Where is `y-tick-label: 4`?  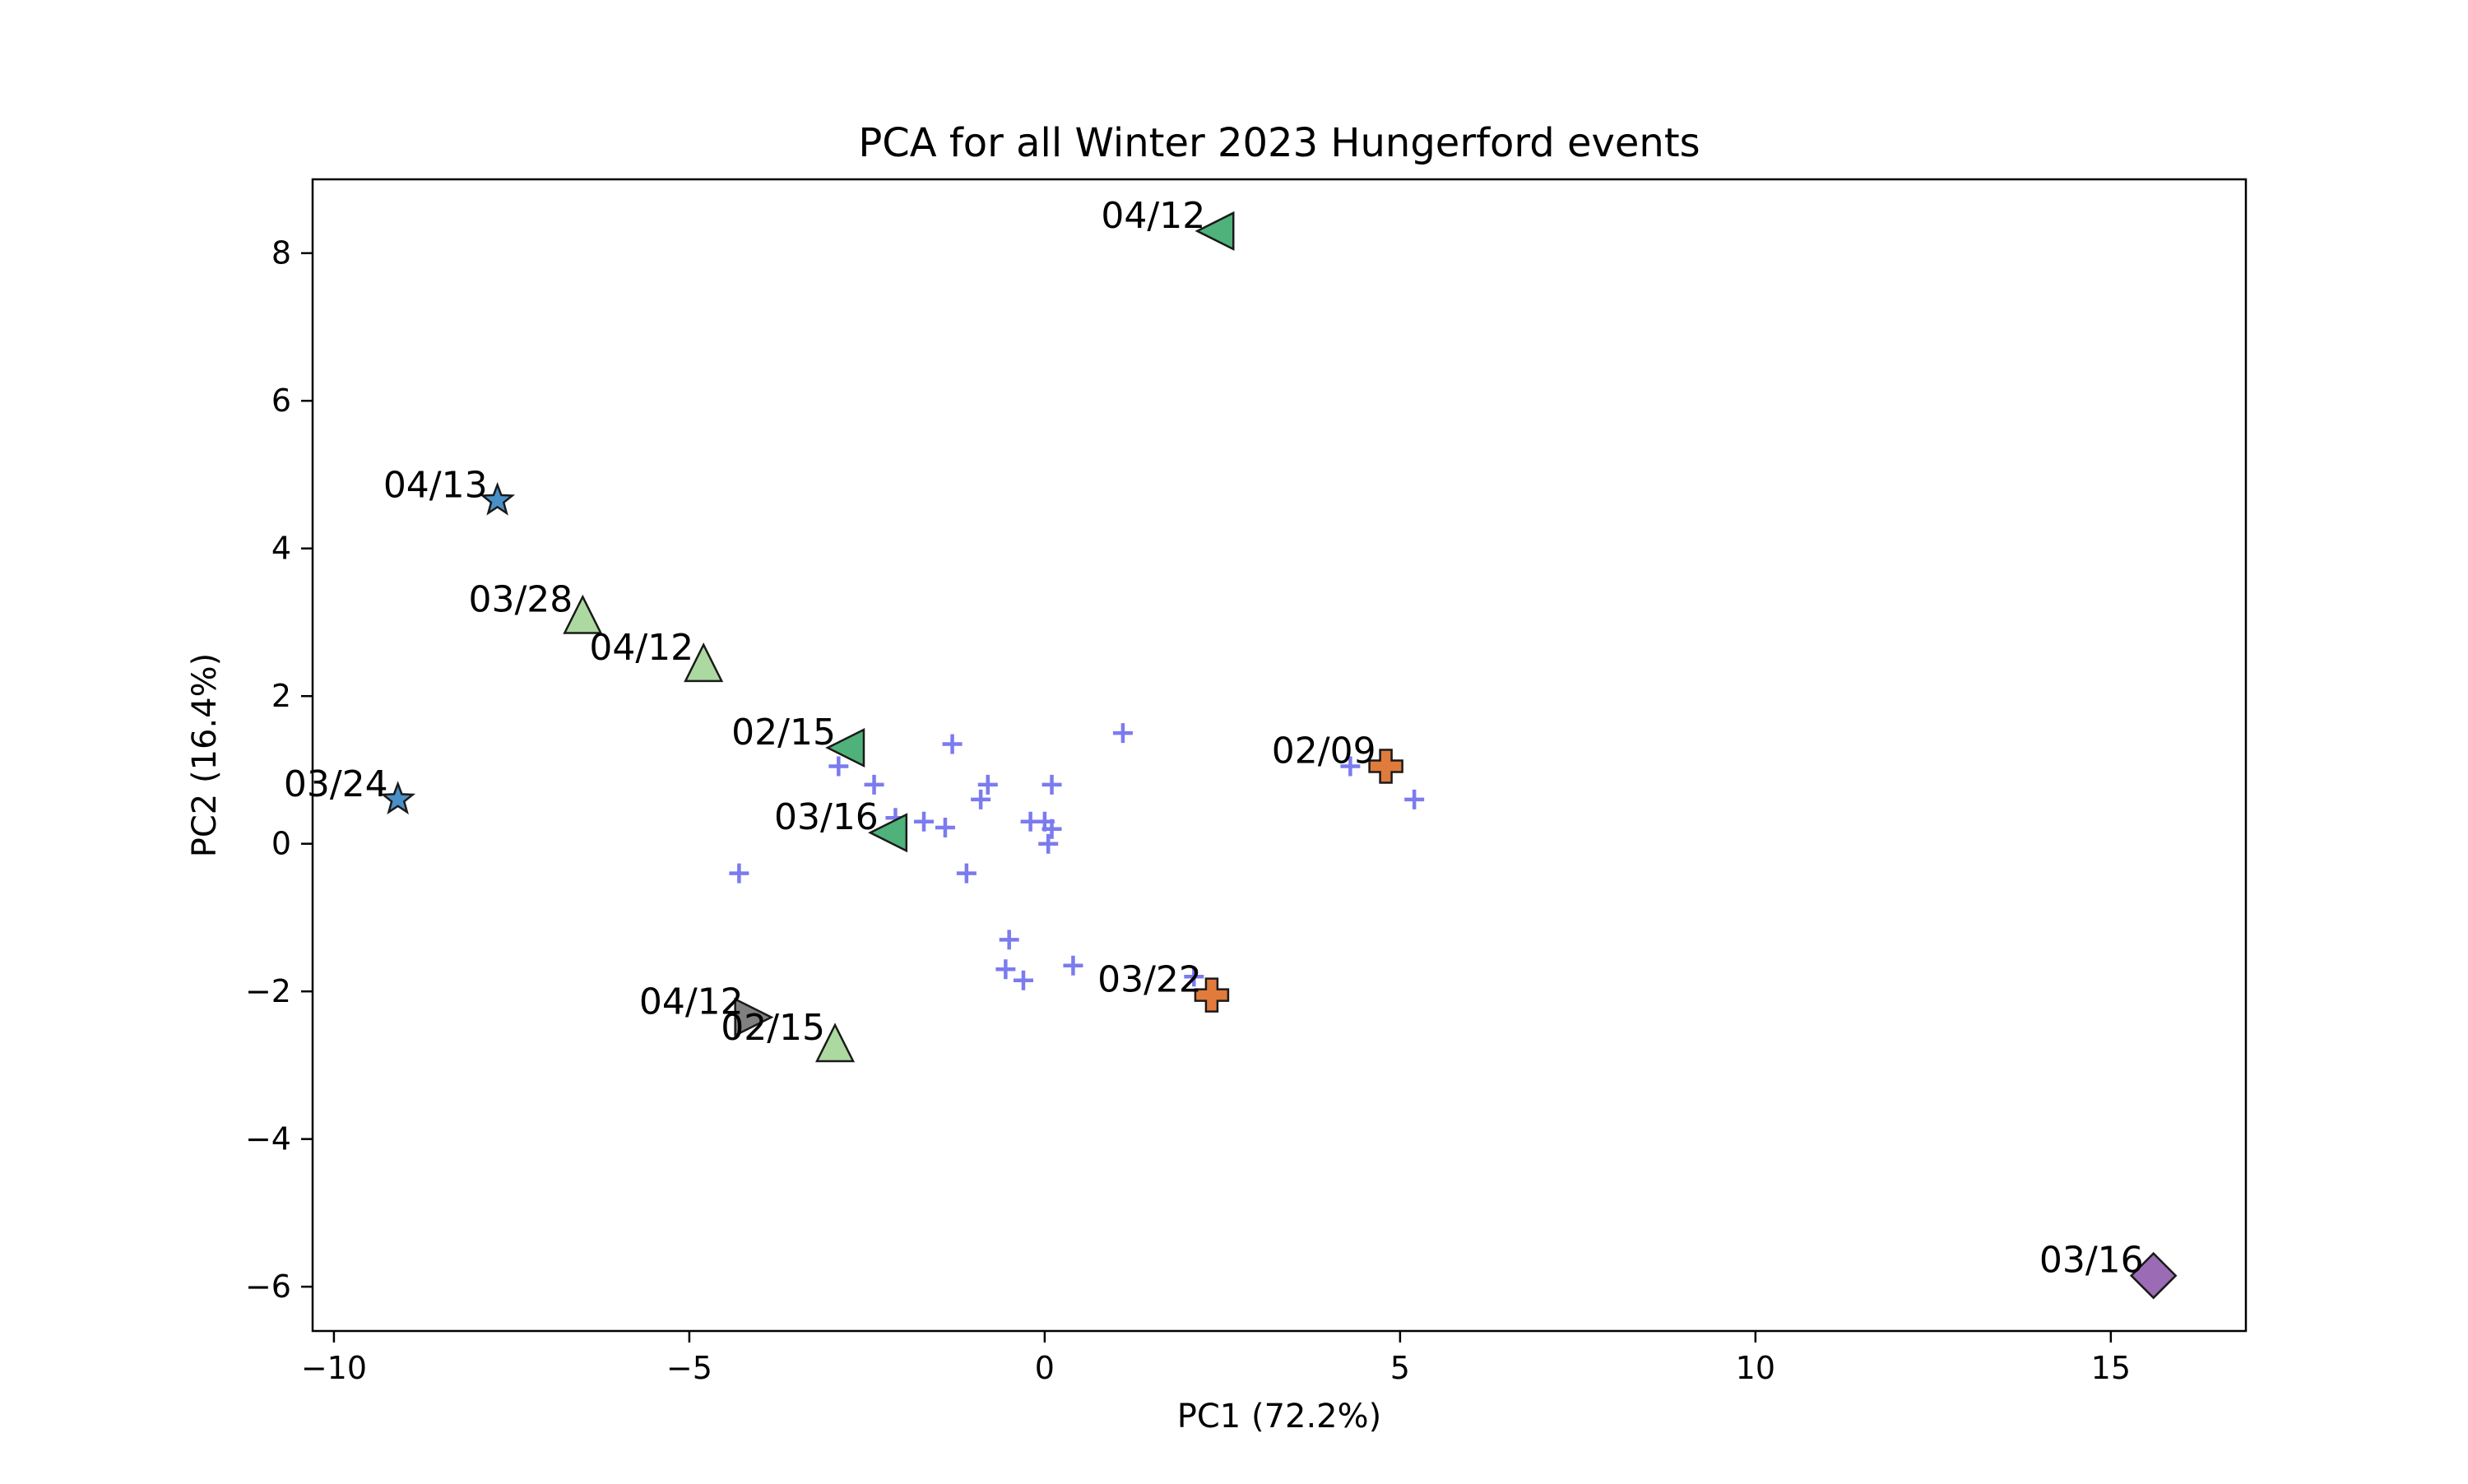
y-tick-label: 4 is located at coordinates (281, 549).